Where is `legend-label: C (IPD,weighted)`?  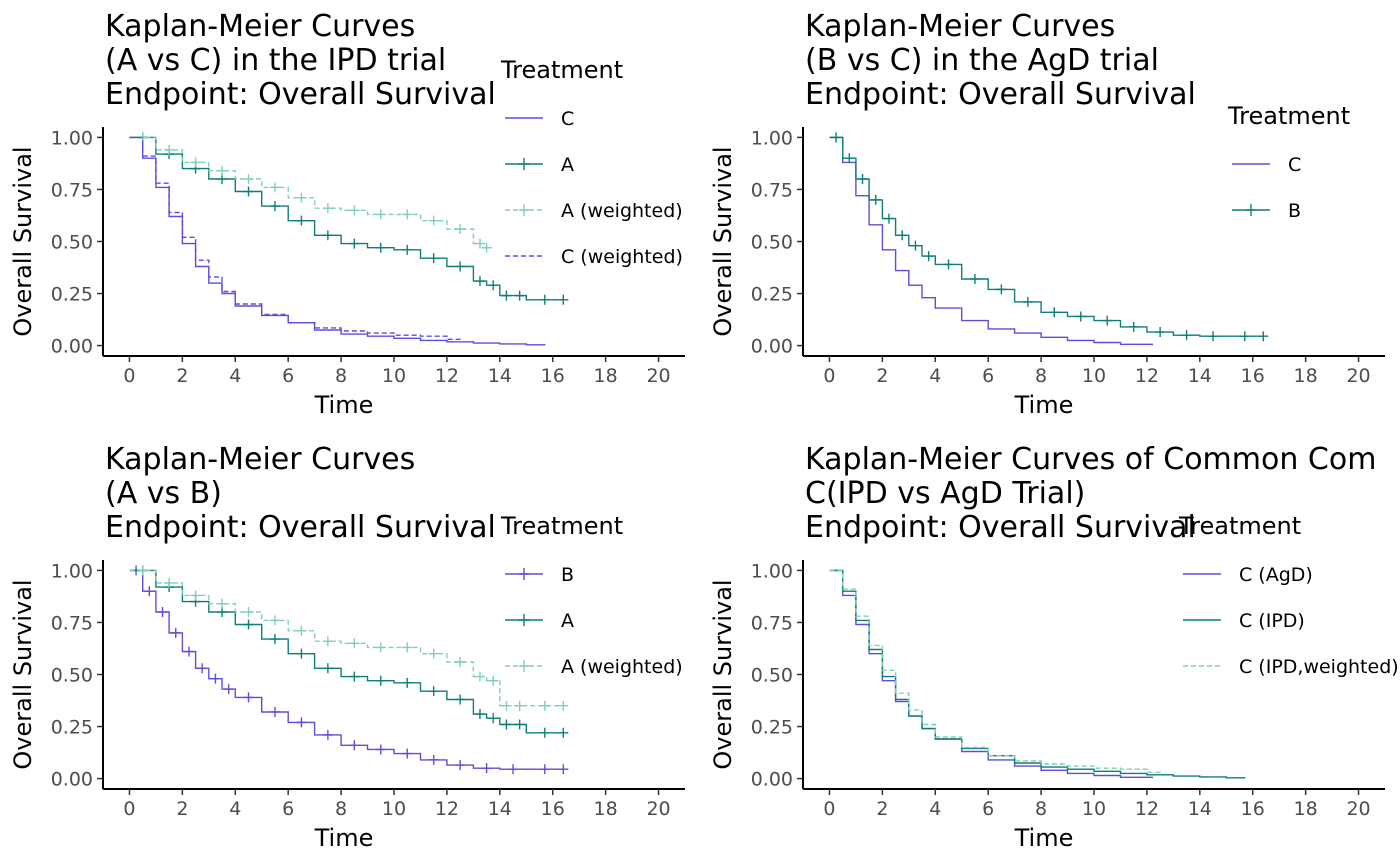 legend-label: C (IPD,weighted) is located at coordinates (1319, 667).